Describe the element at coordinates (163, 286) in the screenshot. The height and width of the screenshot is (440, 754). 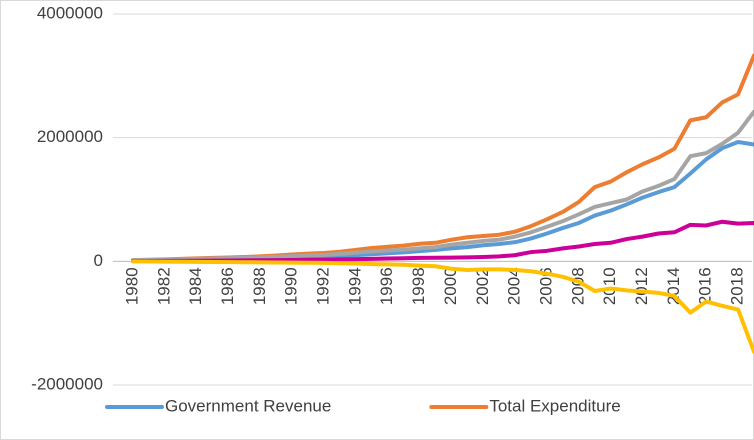
I see `x-tick-label: 1982` at that location.